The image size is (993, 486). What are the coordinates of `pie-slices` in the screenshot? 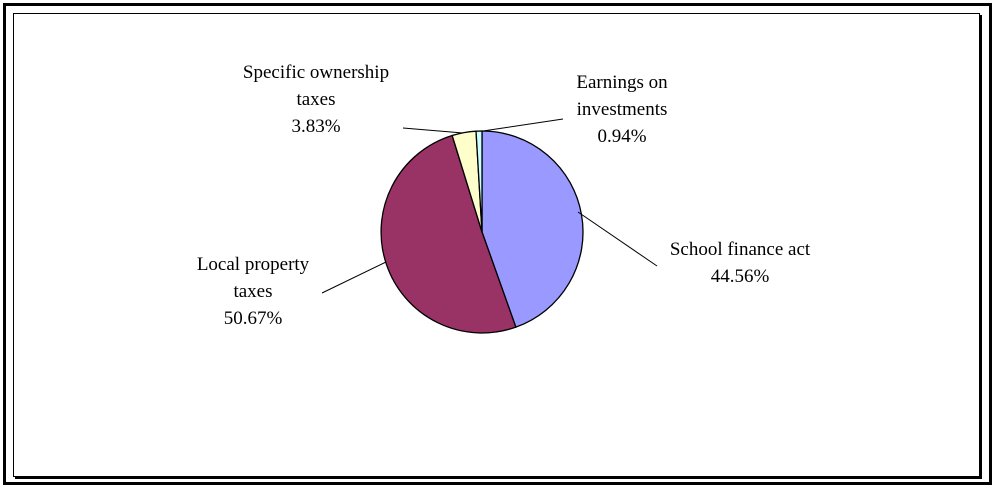 It's located at (482, 232).